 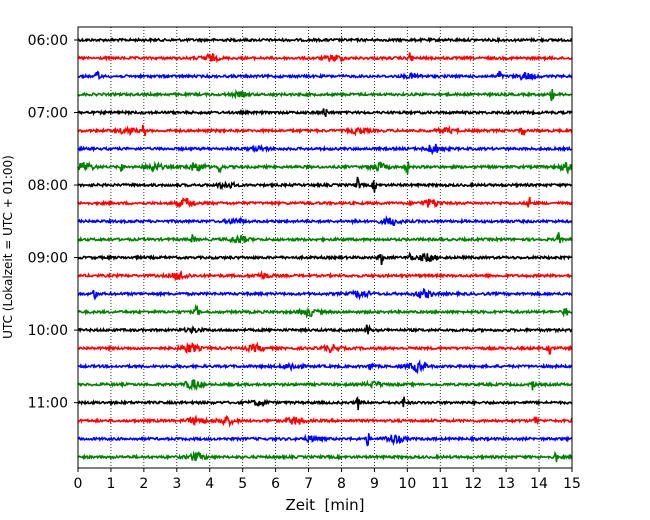 What do you see at coordinates (110, 484) in the screenshot?
I see `x-tick-label: 1` at bounding box center [110, 484].